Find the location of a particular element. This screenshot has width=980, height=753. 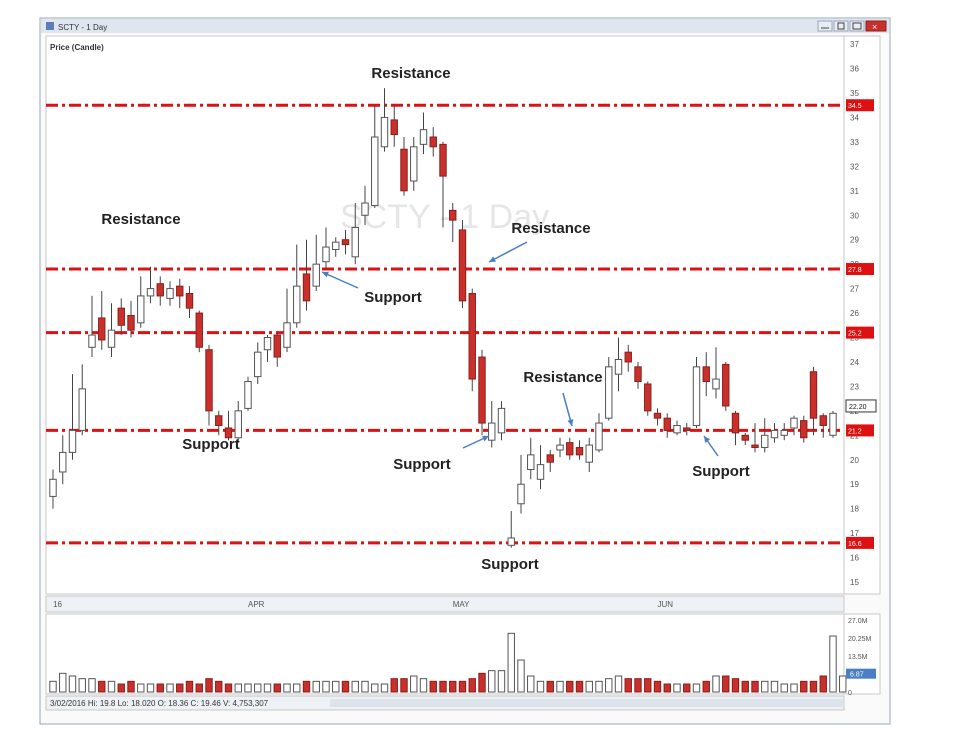

time-axis-labels: 16 APR MAY JUN is located at coordinates (363, 604).